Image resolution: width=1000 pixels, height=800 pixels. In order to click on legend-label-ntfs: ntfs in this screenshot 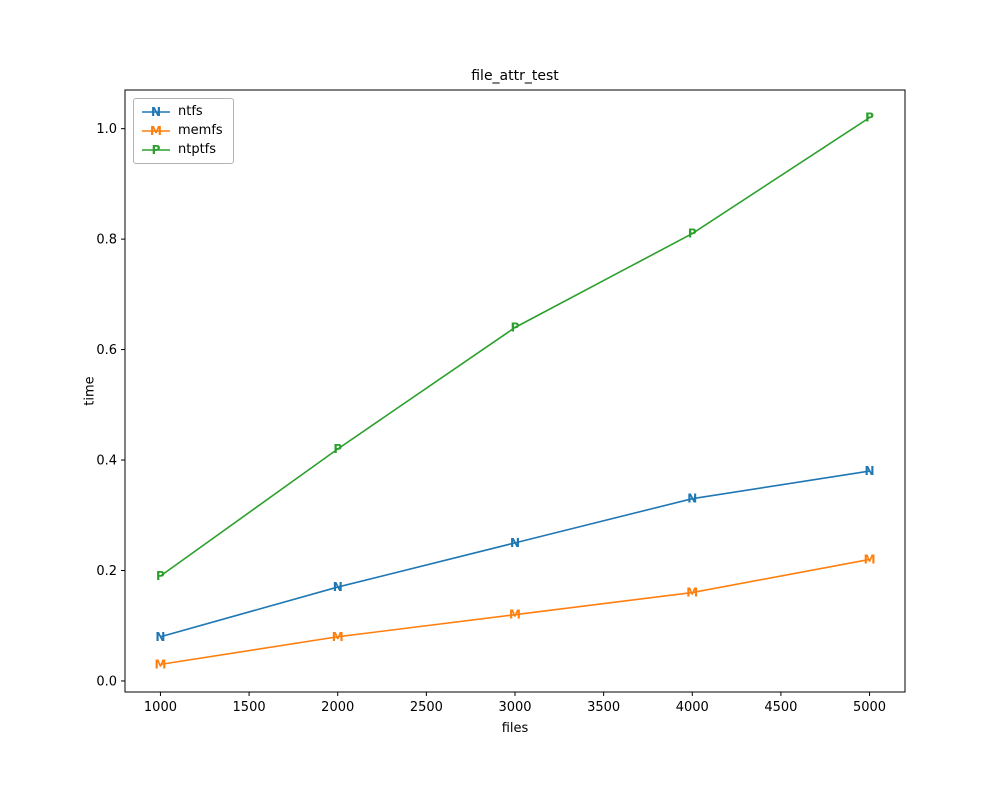, I will do `click(190, 111)`.